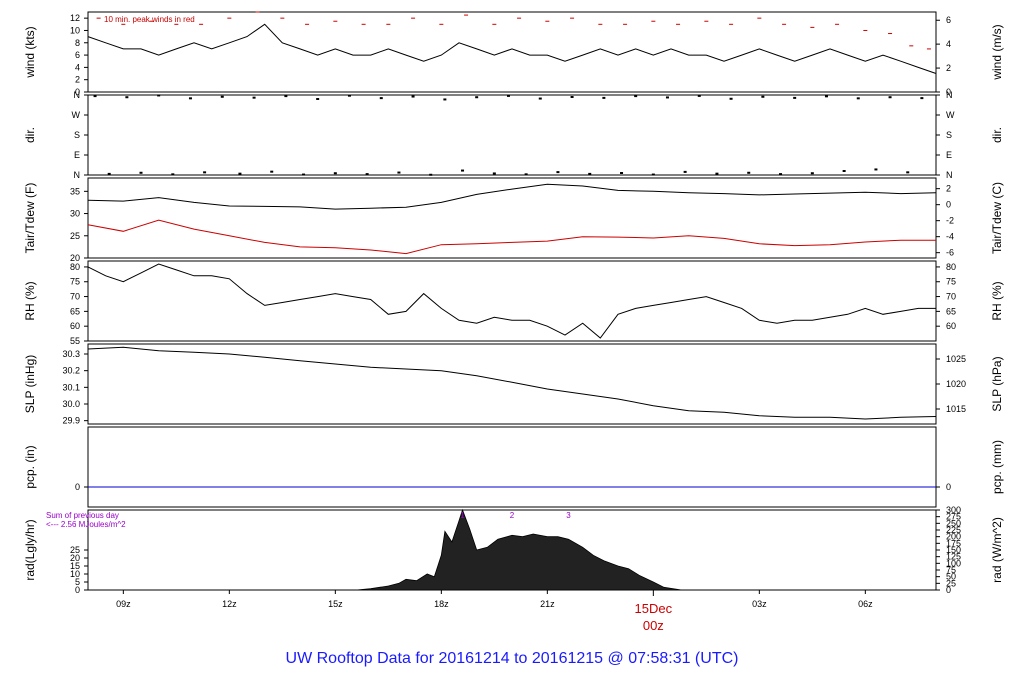 The height and width of the screenshot is (700, 1024). What do you see at coordinates (149, 19) in the screenshot?
I see `wind-annotation: 10 min. peak winds in red` at bounding box center [149, 19].